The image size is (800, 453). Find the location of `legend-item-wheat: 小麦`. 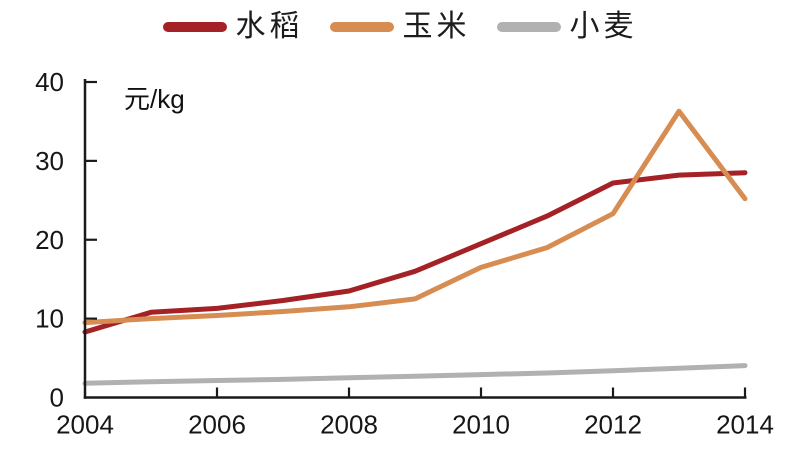

legend-item-wheat: 小麦 is located at coordinates (567, 26).